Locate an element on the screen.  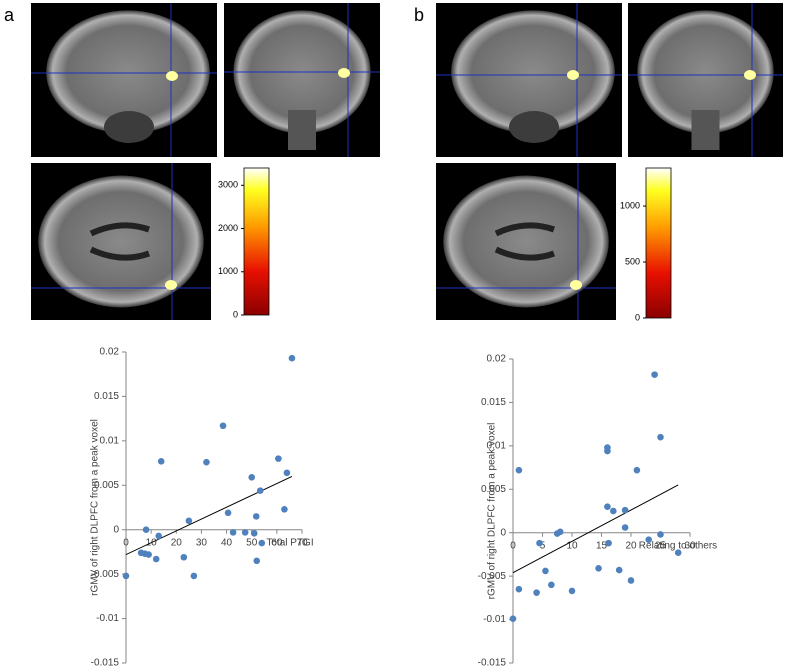
y-tick-label: 0.005 is located at coordinates (493, 489).